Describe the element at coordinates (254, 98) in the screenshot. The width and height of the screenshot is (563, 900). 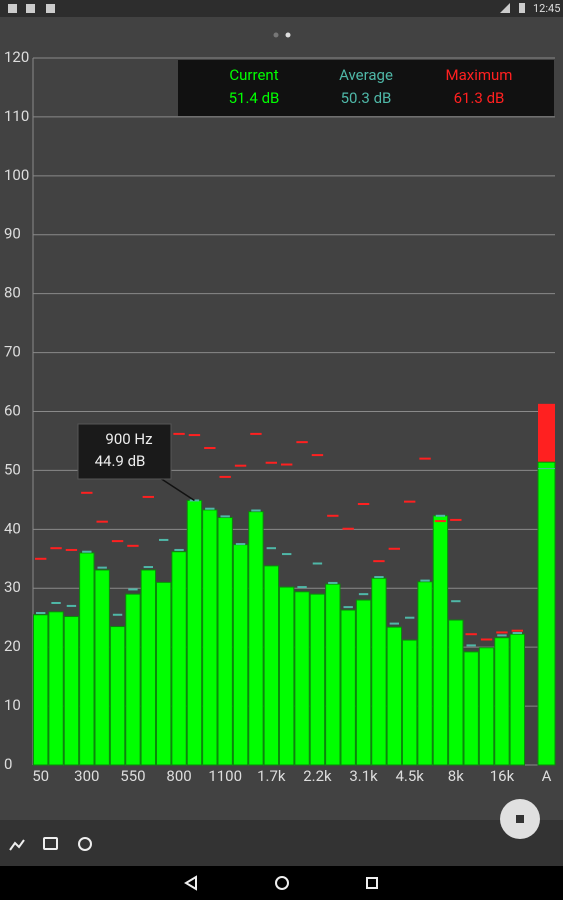
I see `legend-value: 51.4 dB` at that location.